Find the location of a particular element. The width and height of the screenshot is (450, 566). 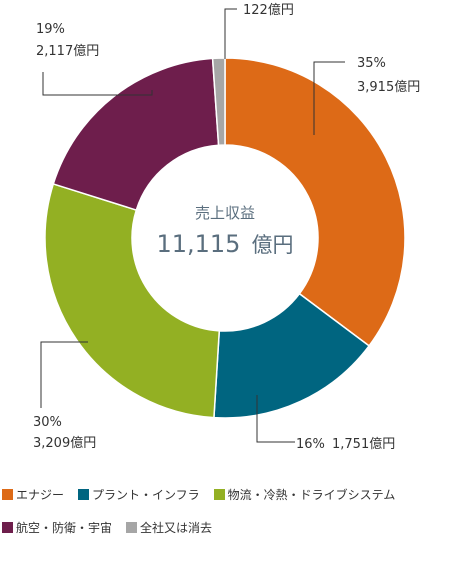

center-total-value: 11,115 is located at coordinates (198, 244).